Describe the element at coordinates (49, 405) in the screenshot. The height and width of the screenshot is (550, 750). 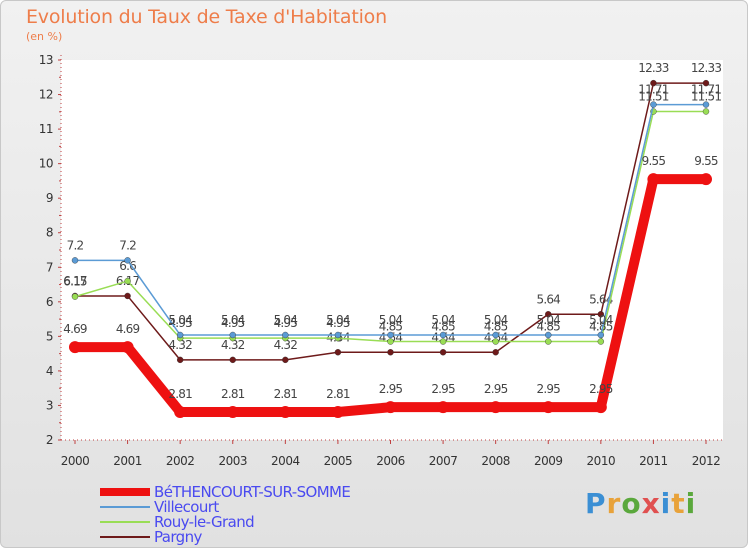
I see `y-tick-label: 3` at that location.